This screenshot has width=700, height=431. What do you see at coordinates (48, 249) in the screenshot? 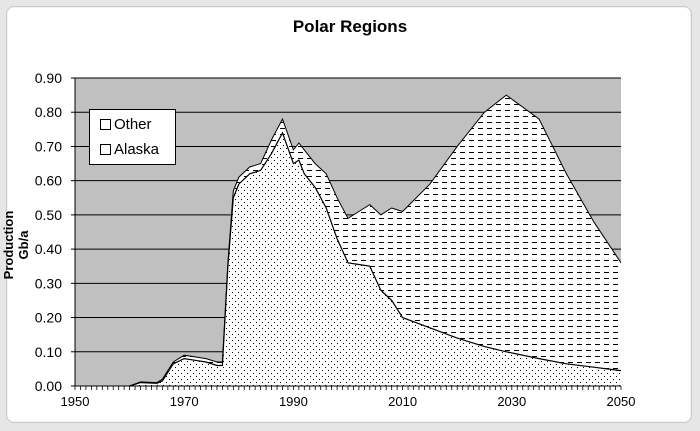
I see `svg-text: 0.40` at bounding box center [48, 249].